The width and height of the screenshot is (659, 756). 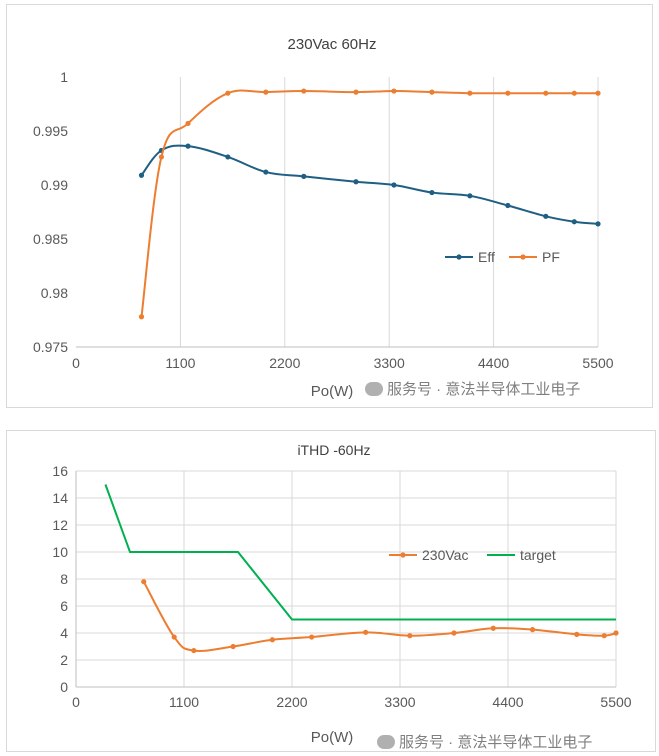 What do you see at coordinates (64, 687) in the screenshot?
I see `y-tick-label: 0` at bounding box center [64, 687].